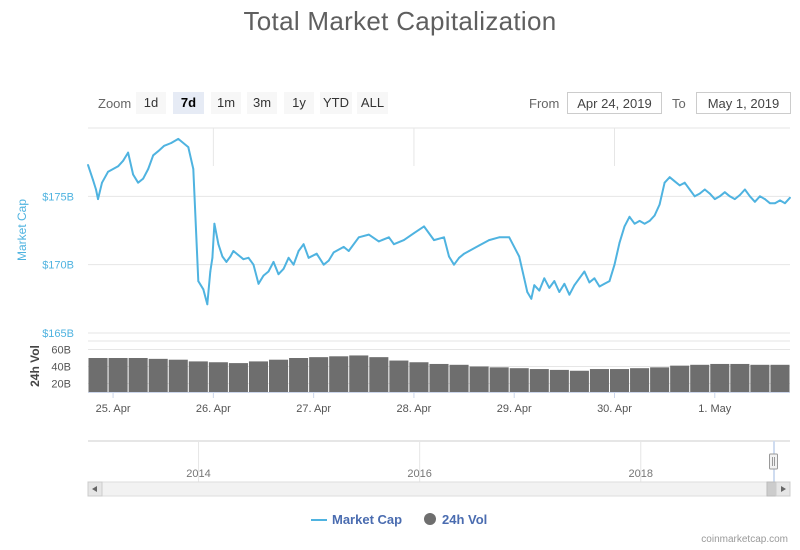 The width and height of the screenshot is (800, 550). Describe the element at coordinates (151, 103) in the screenshot. I see `zoom-1d-button: 1d` at that location.